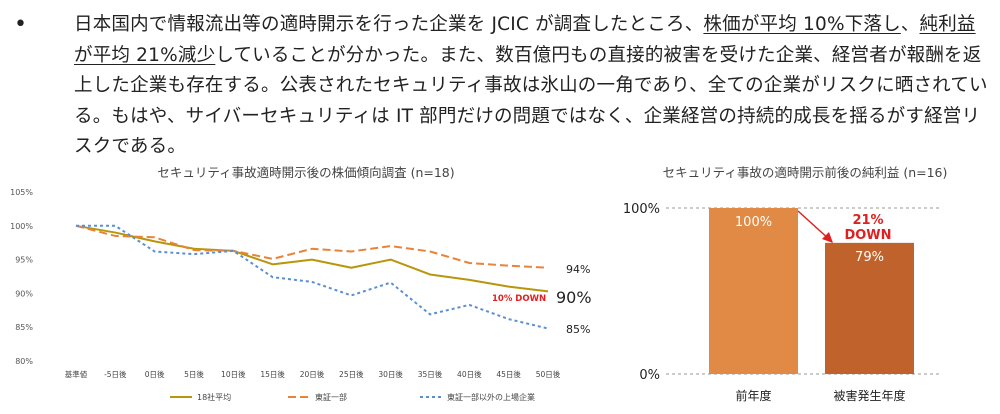 Image resolution: width=1000 pixels, height=414 pixels. Describe the element at coordinates (827, 237) in the screenshot. I see `down-arrow-head` at that location.